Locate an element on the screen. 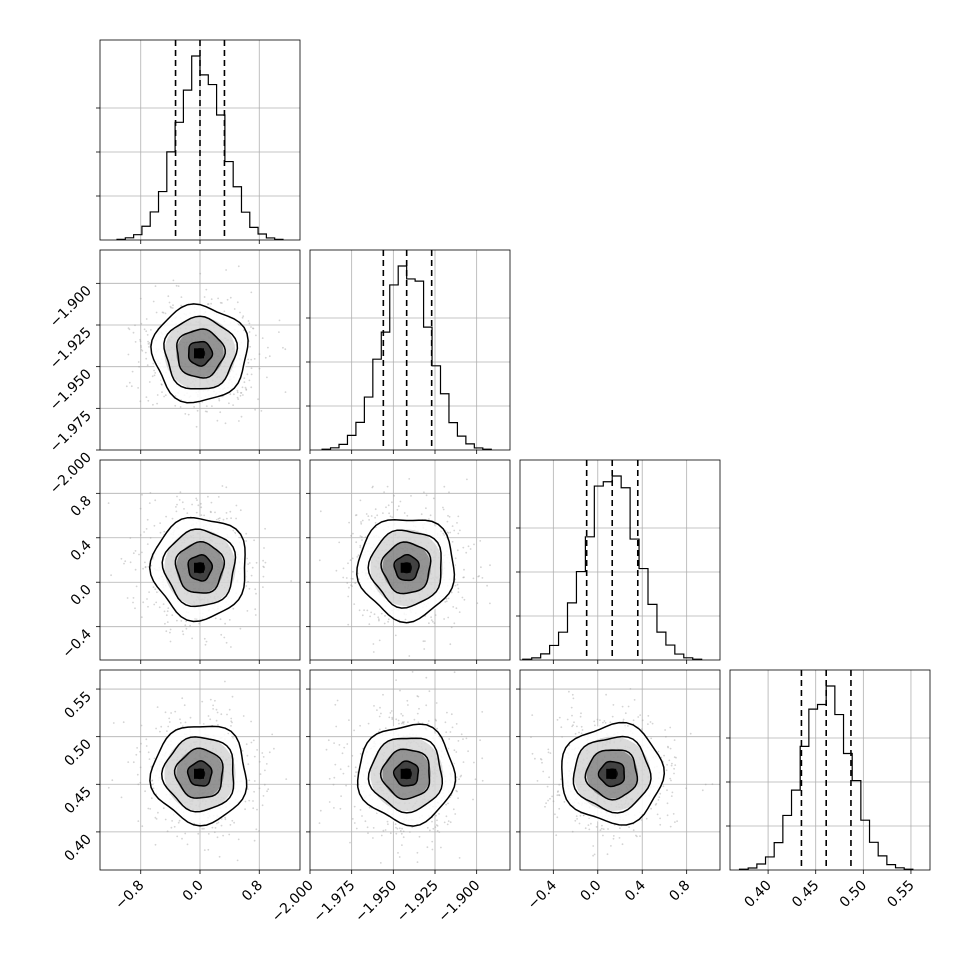 The width and height of the screenshot is (970, 970). histogram-step-line is located at coordinates (612, 567).